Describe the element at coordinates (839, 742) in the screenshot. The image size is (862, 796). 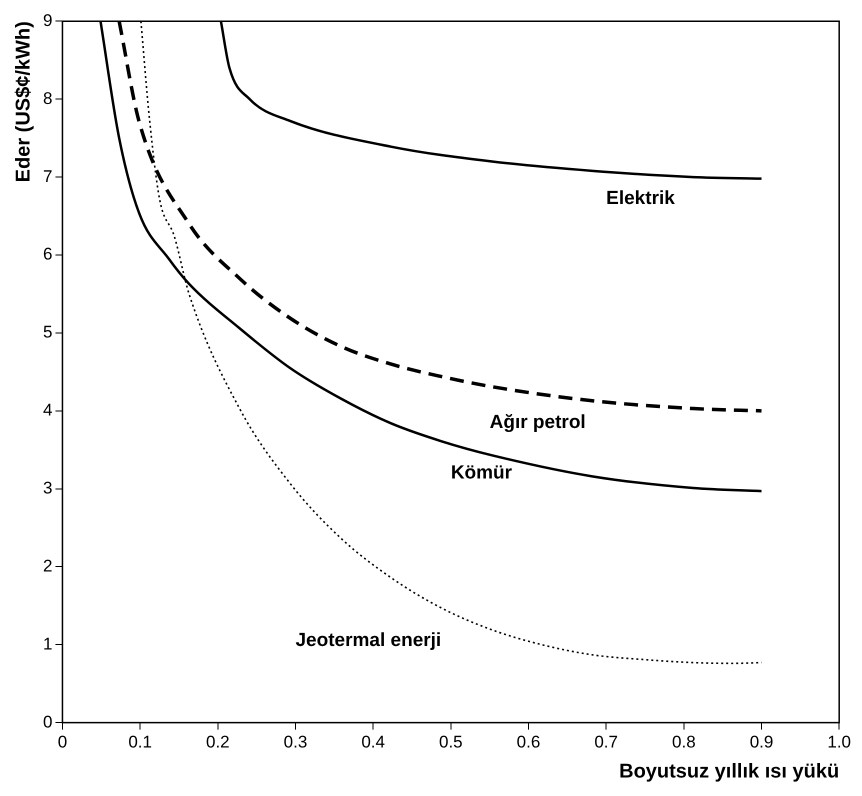
I see `x-tick-label: 1.0` at that location.